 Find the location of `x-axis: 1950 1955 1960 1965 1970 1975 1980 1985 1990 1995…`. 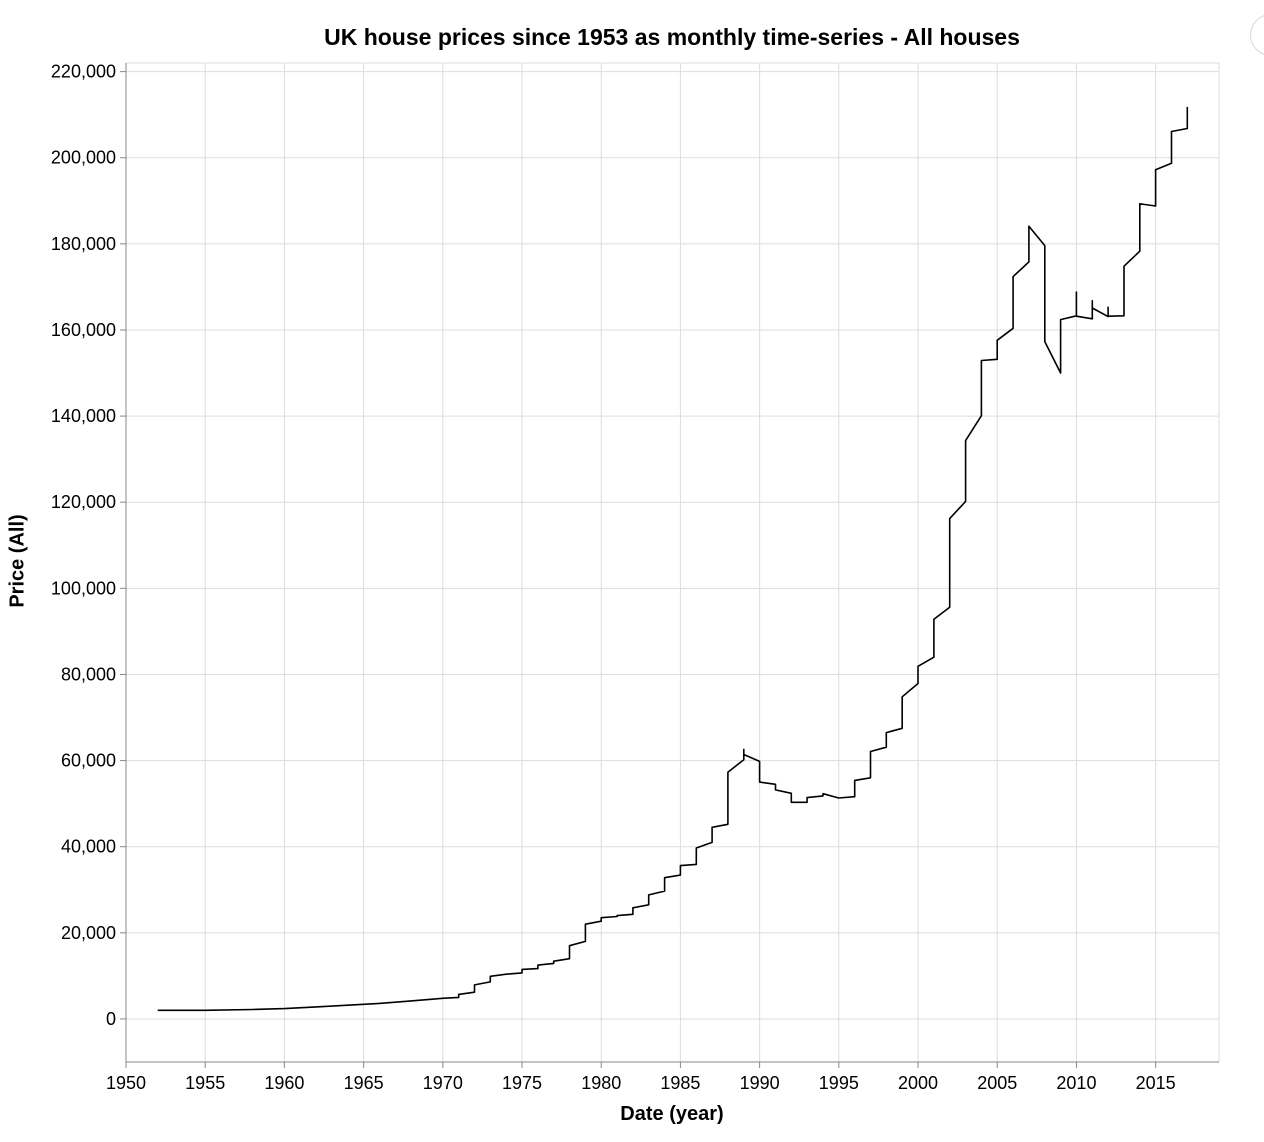

x-axis: 1950 1955 1960 1965 1970 1975 1980 1985 1990 1995… is located at coordinates (662, 1077).